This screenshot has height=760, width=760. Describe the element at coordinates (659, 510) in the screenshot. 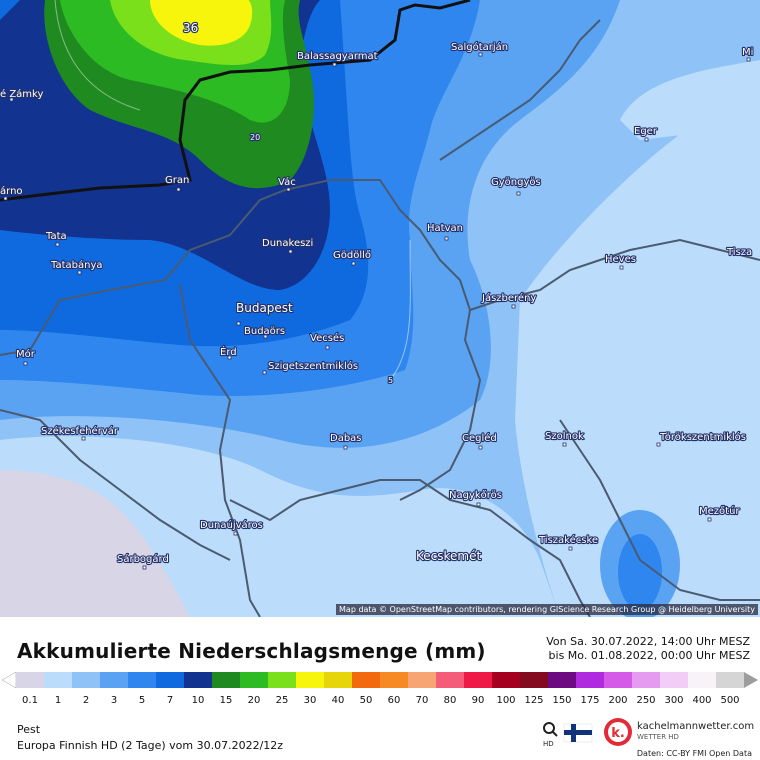

I see `county-border-szolnok` at that location.